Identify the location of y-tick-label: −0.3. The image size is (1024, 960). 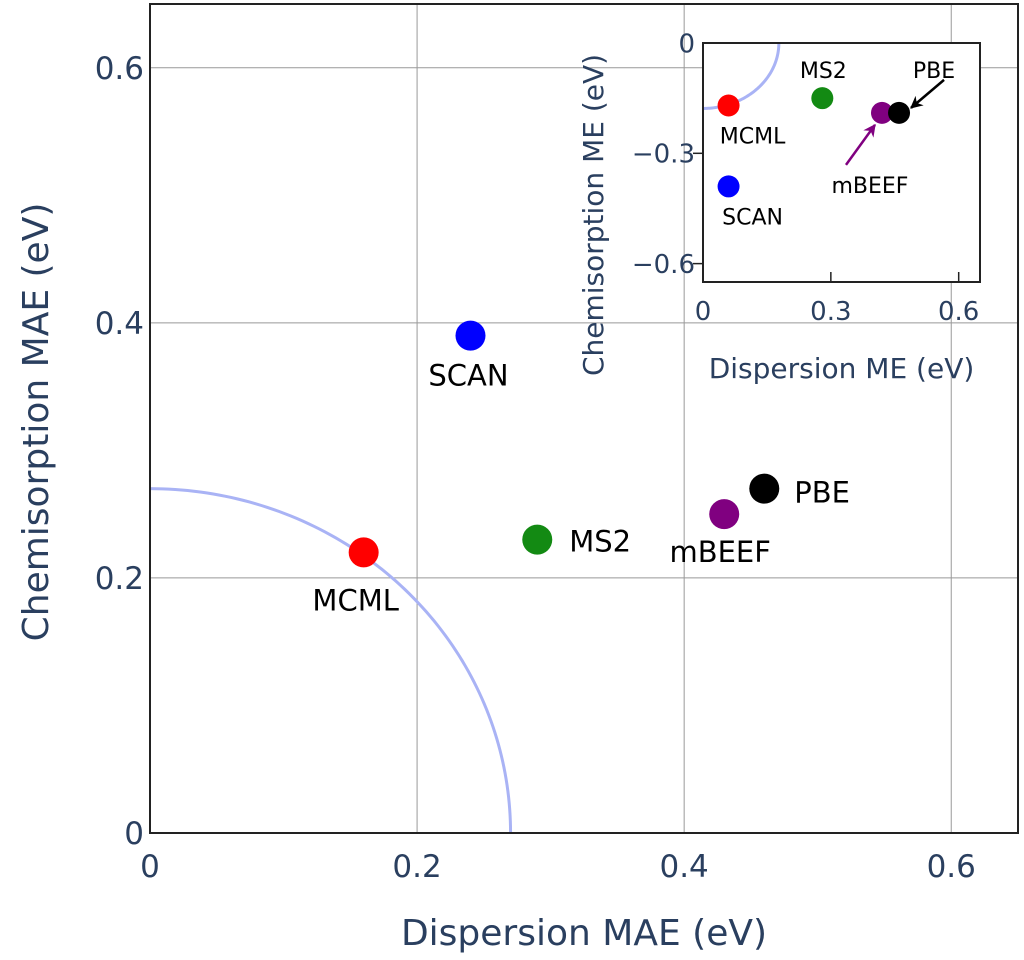
(663, 155).